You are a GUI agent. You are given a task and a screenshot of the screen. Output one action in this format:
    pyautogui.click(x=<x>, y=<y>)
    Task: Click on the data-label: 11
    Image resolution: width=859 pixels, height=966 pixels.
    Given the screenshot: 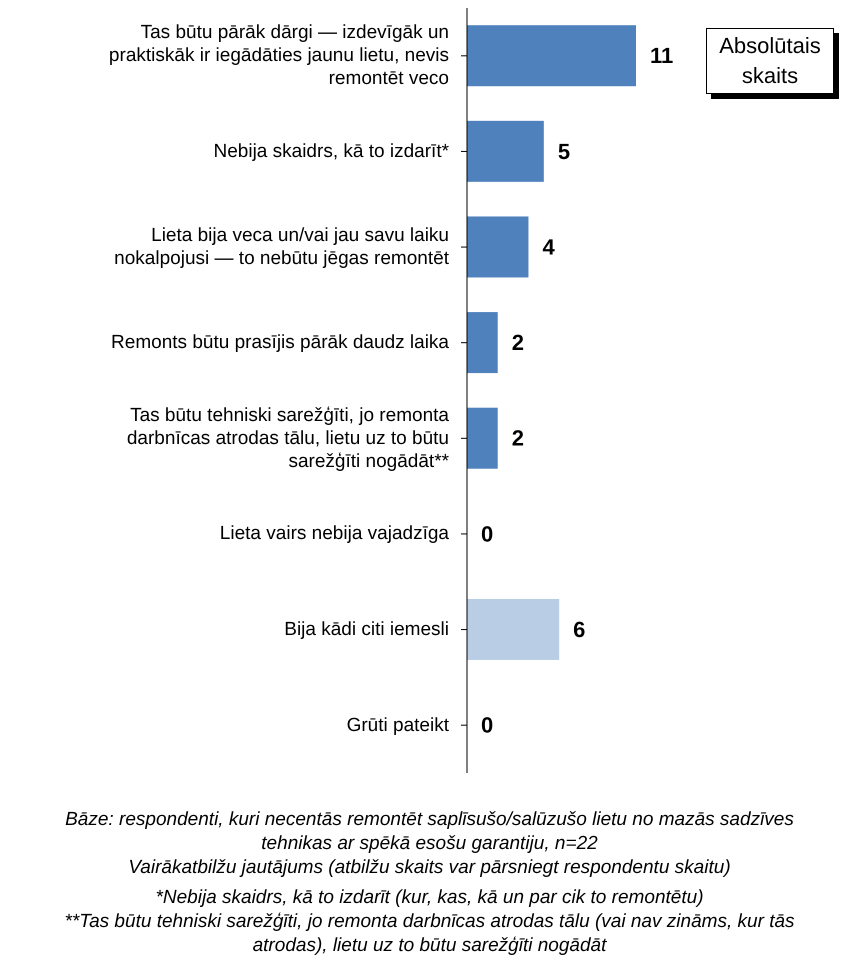 What is the action you would take?
    pyautogui.click(x=662, y=55)
    